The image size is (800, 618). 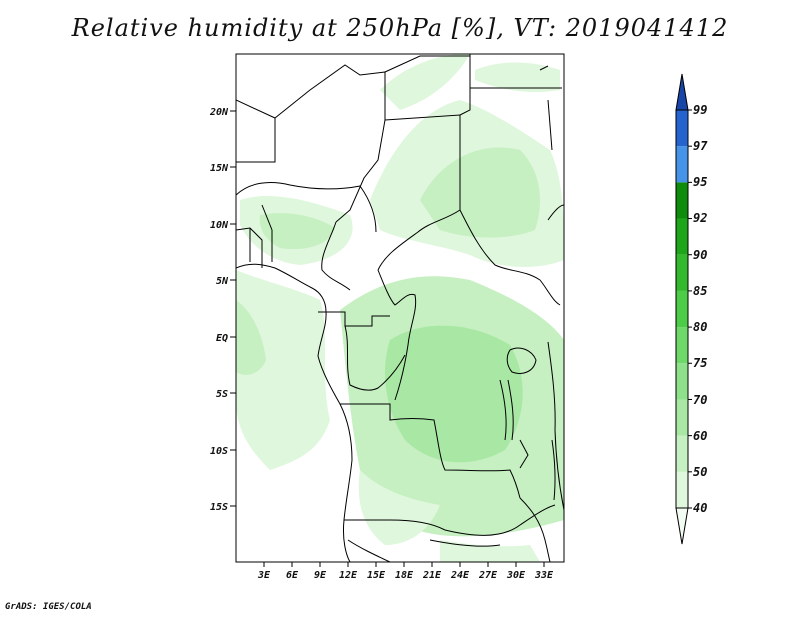 I want to click on lon-label-9e: 9E, so click(x=320, y=575).